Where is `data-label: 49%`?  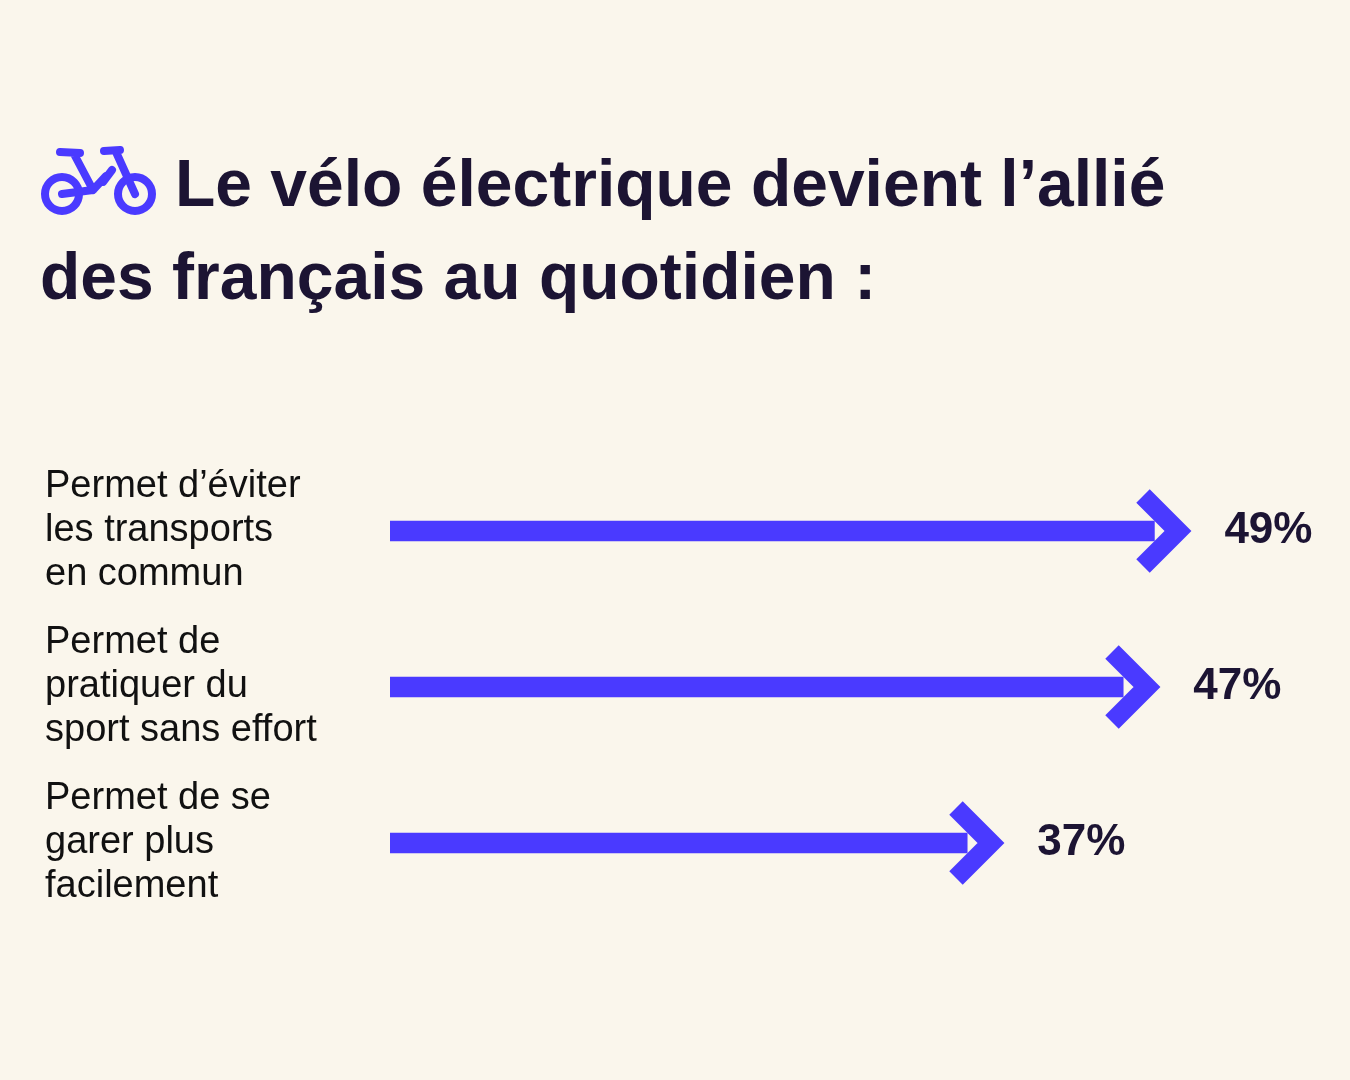 data-label: 49% is located at coordinates (1268, 528).